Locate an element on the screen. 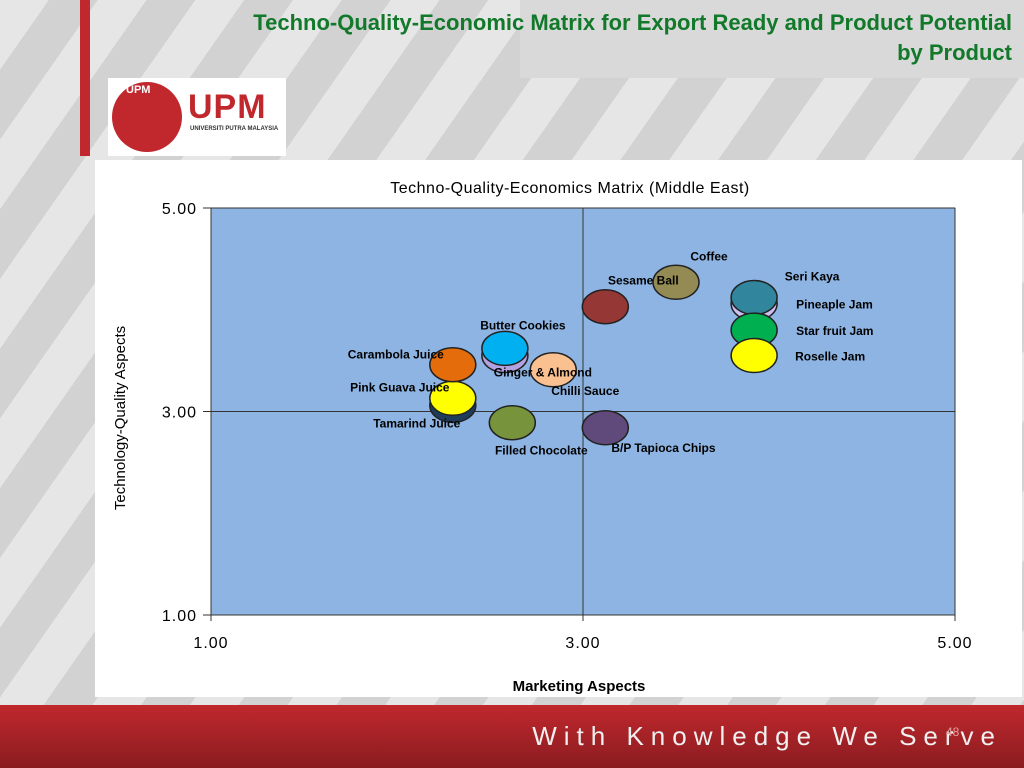 The width and height of the screenshot is (1024, 768). logo-text: UPM is located at coordinates (227, 107).